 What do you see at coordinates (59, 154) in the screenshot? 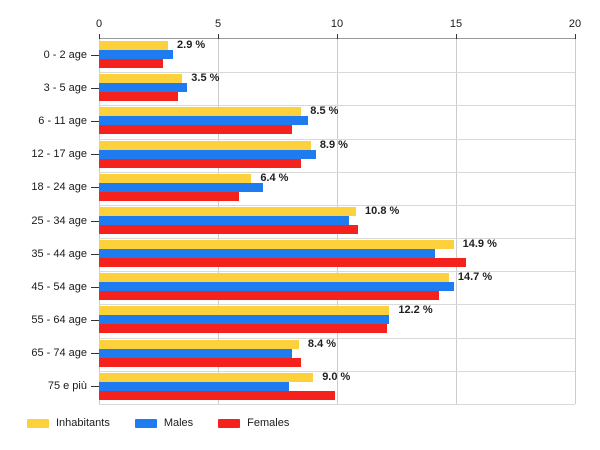
I see `category-label: 12 - 17 age` at bounding box center [59, 154].